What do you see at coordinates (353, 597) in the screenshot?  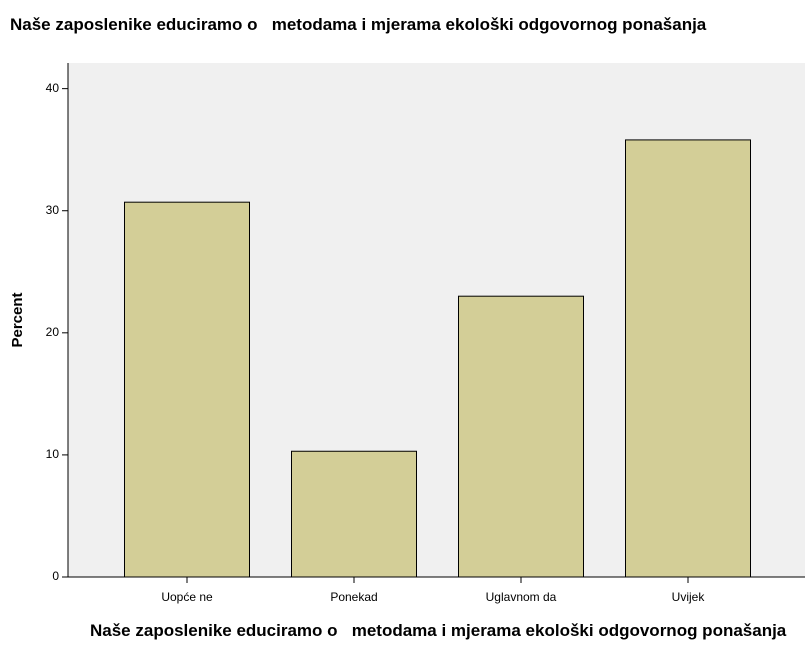 I see `x-tick-label: Ponekad` at bounding box center [353, 597].